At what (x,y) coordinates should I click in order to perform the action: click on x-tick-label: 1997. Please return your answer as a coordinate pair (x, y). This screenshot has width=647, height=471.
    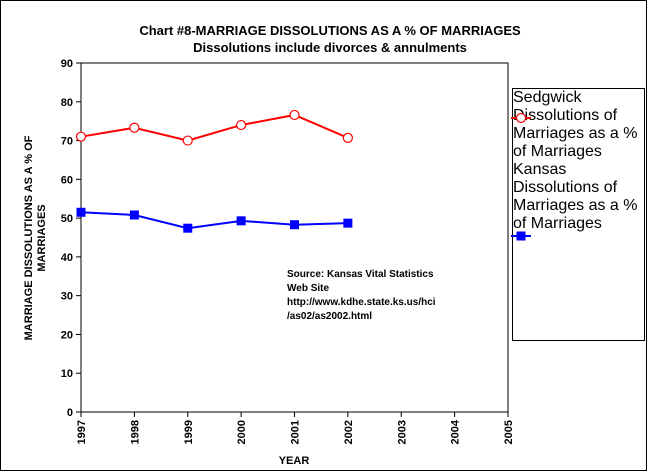
    Looking at the image, I should click on (82, 432).